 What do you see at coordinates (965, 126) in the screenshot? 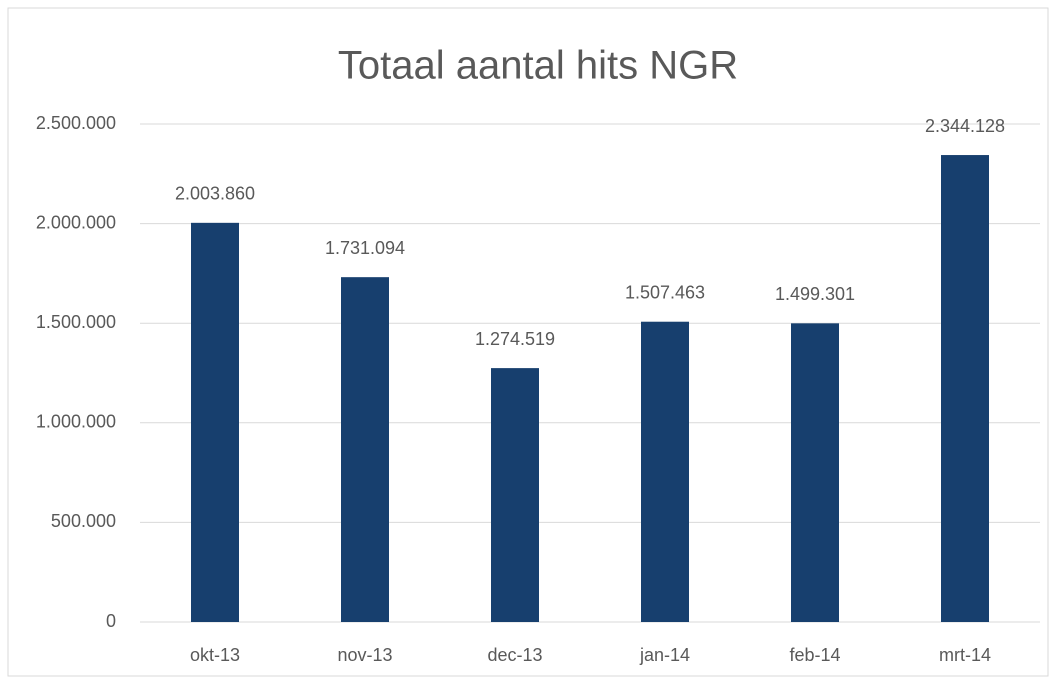
I see `data-label: 2.344.128` at bounding box center [965, 126].